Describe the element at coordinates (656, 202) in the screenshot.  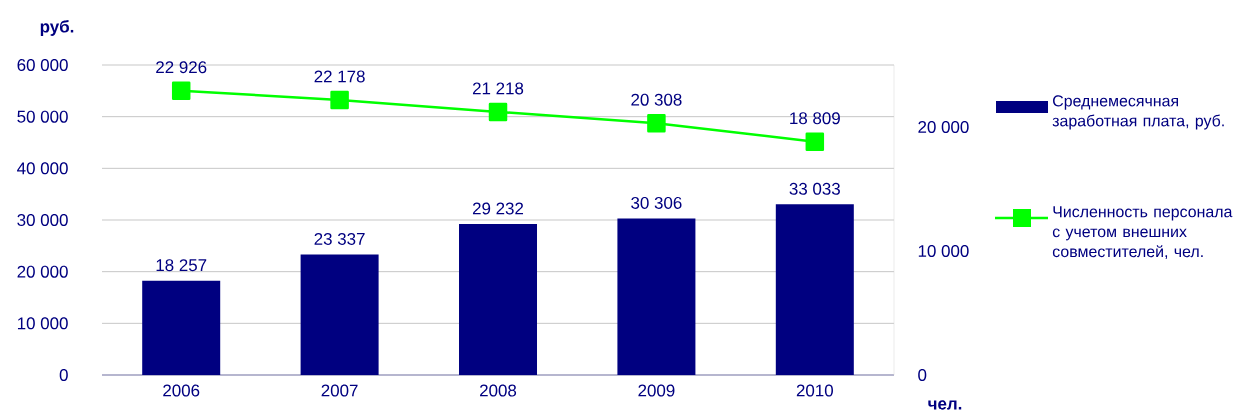
I see `data-label: 30 306` at that location.